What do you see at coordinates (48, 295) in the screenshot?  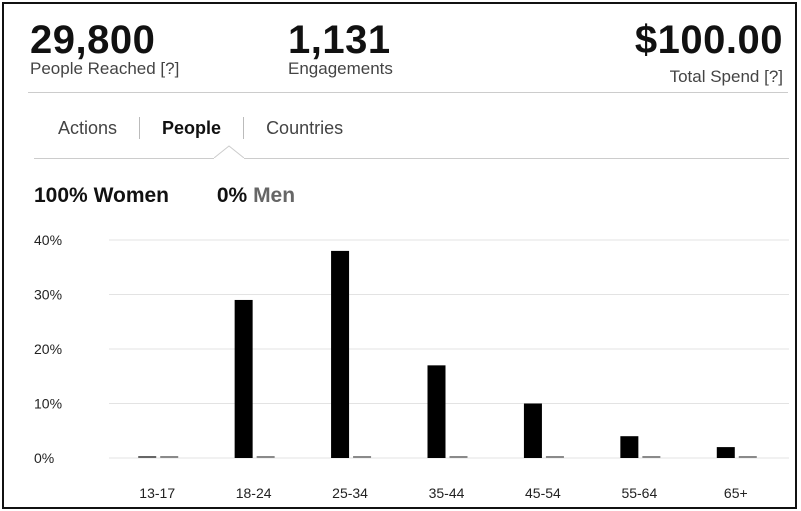 I see `y-tick-label: 30%` at bounding box center [48, 295].